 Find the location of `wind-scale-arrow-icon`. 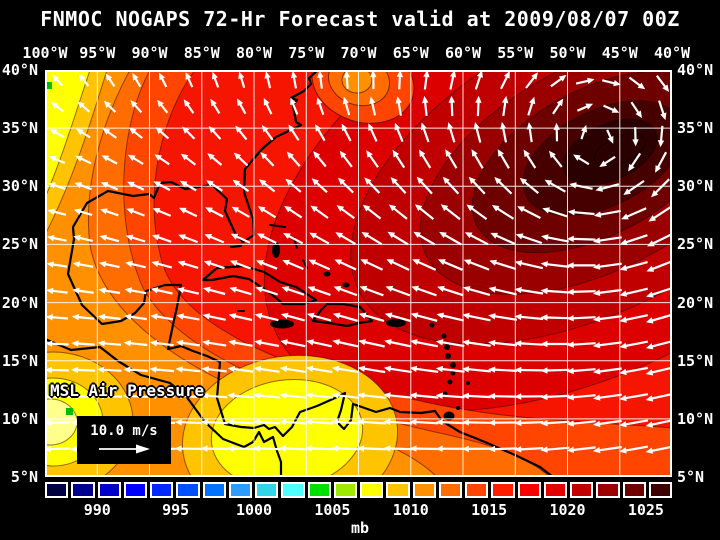

wind-scale-arrow-icon is located at coordinates (124, 449).